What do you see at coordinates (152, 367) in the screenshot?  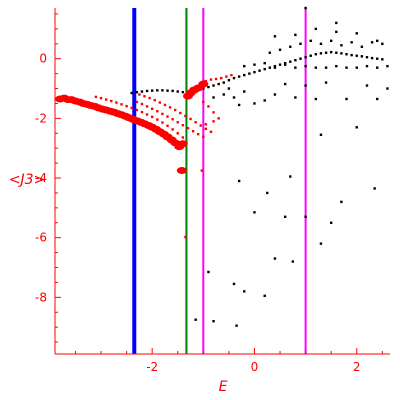 I see `x-tick-label: -2` at bounding box center [152, 367].